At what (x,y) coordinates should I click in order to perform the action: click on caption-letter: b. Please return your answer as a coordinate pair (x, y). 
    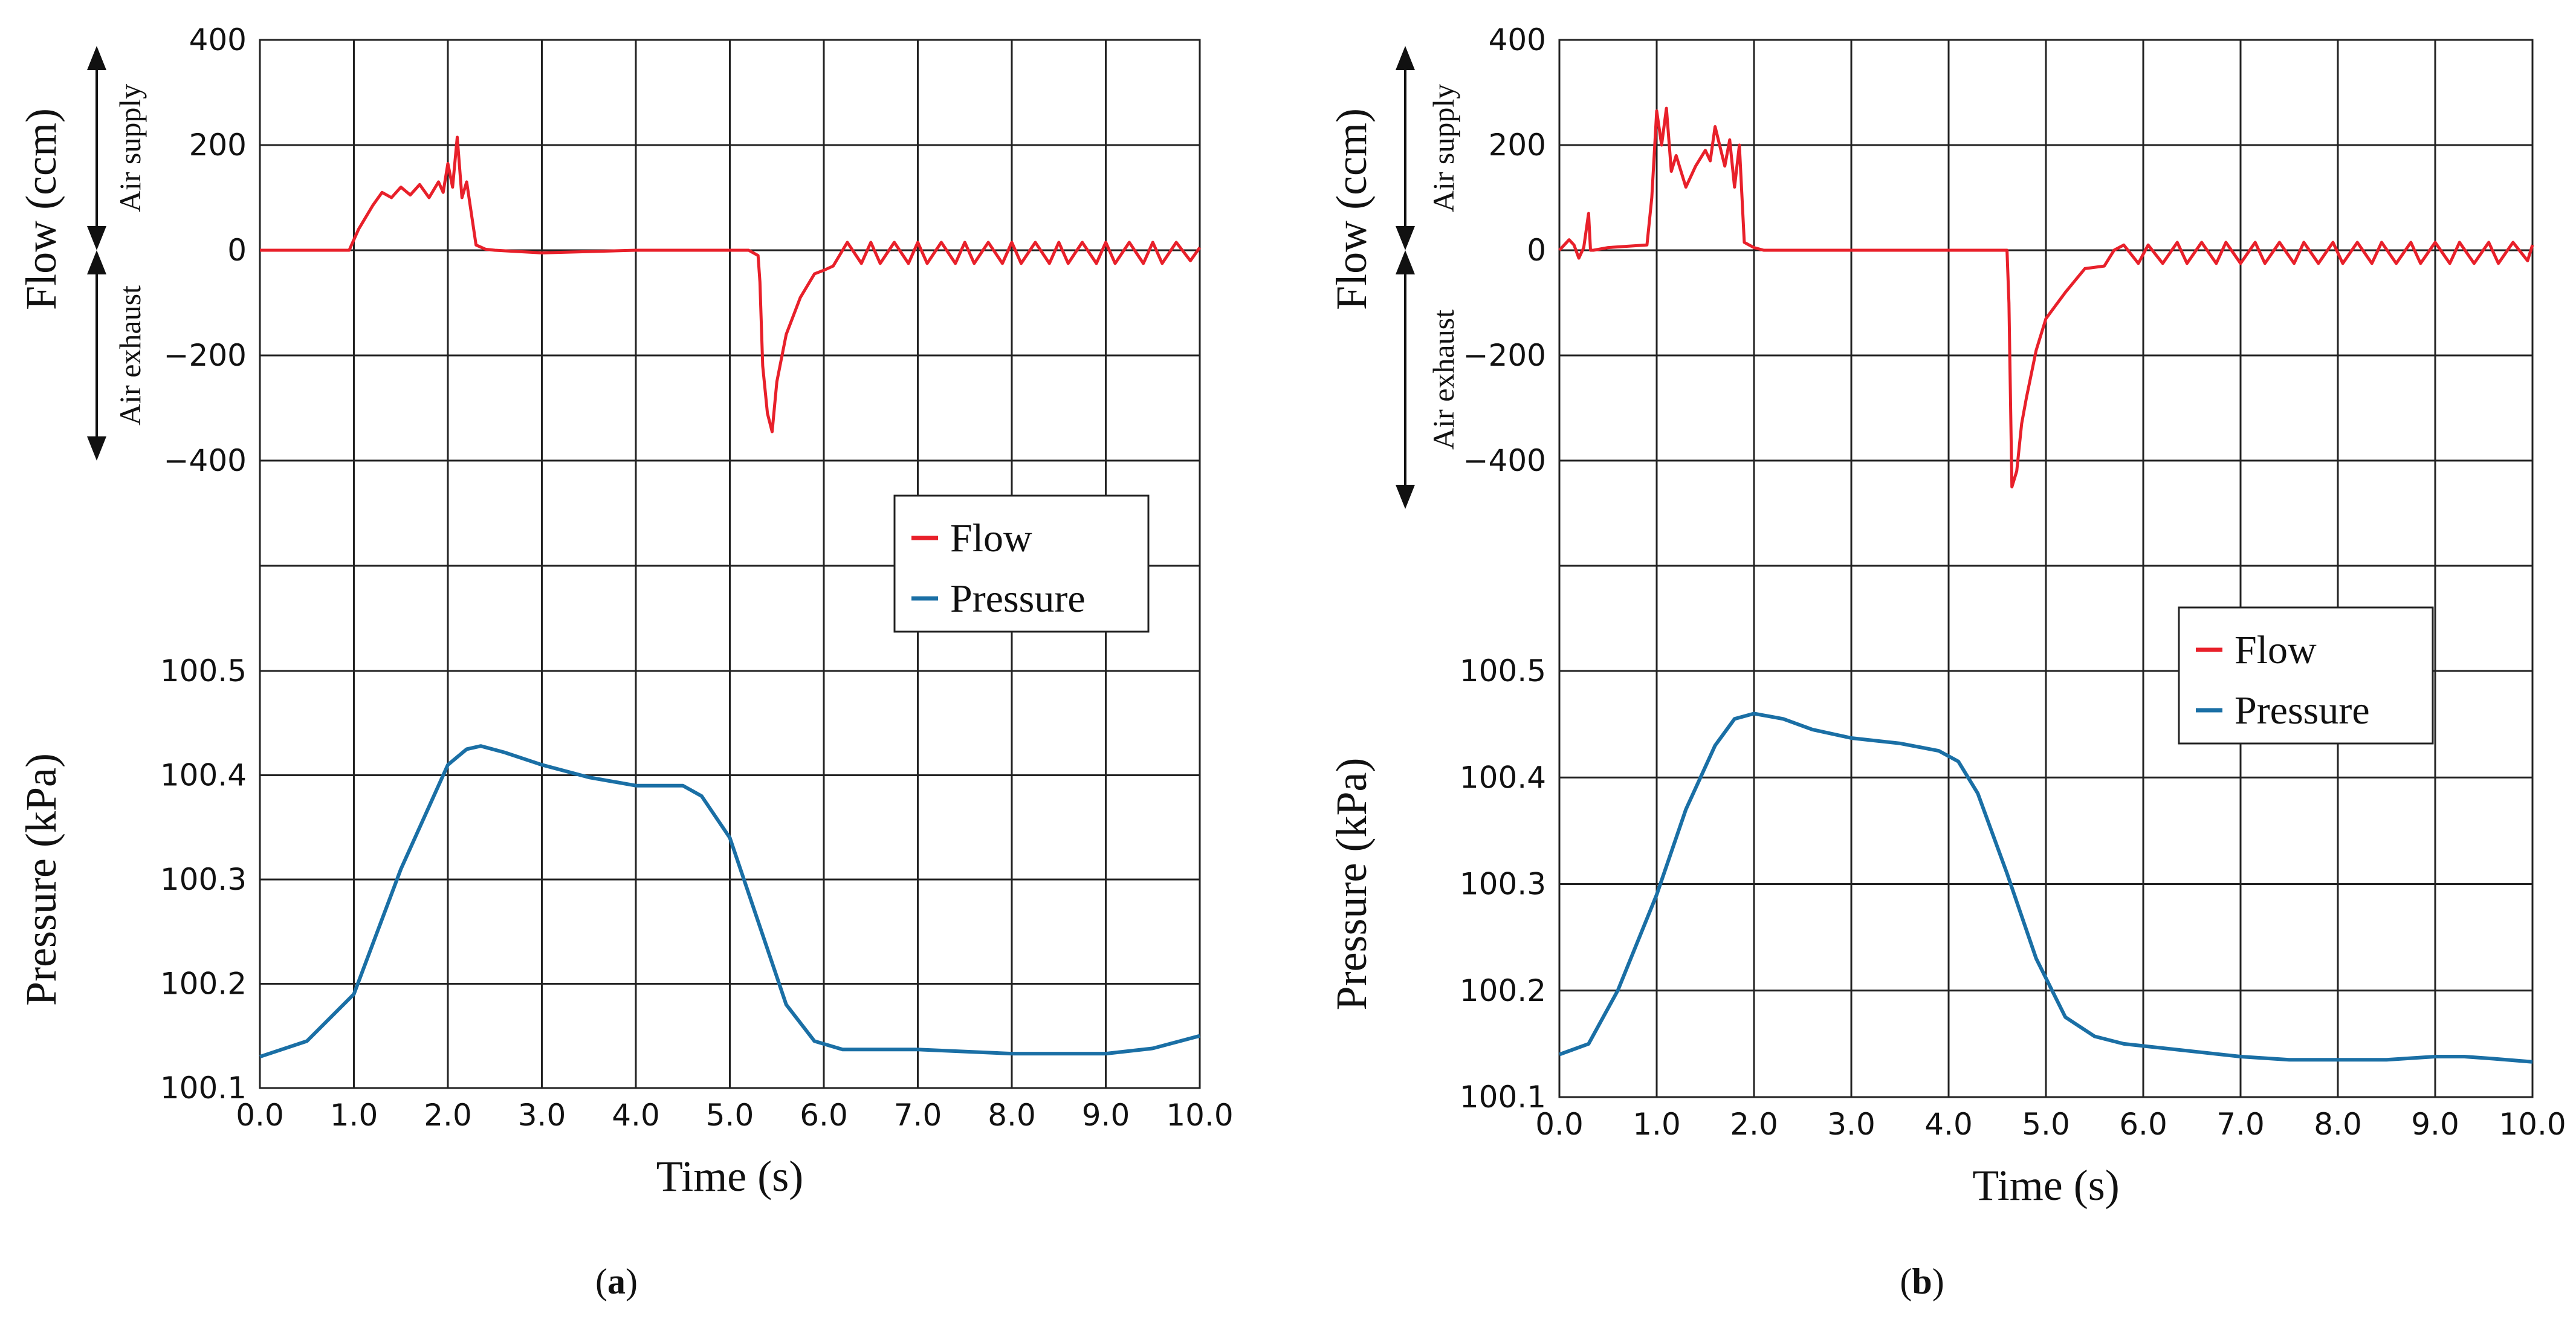
    Looking at the image, I should click on (1922, 1281).